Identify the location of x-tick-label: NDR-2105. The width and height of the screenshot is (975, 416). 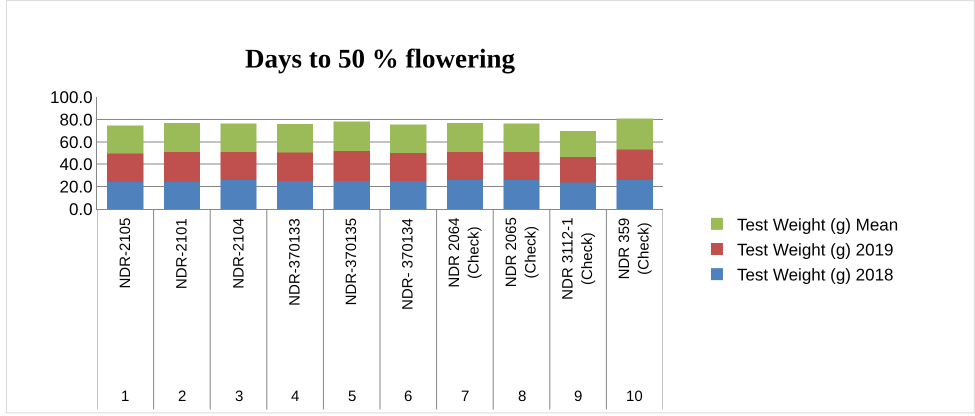
(125, 253).